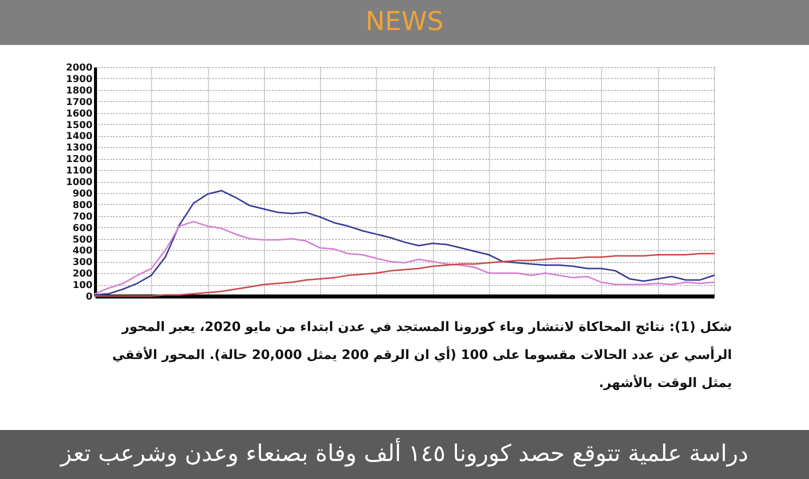 The width and height of the screenshot is (809, 479). What do you see at coordinates (79, 90) in the screenshot?
I see `y-tick-label: 1800` at bounding box center [79, 90].